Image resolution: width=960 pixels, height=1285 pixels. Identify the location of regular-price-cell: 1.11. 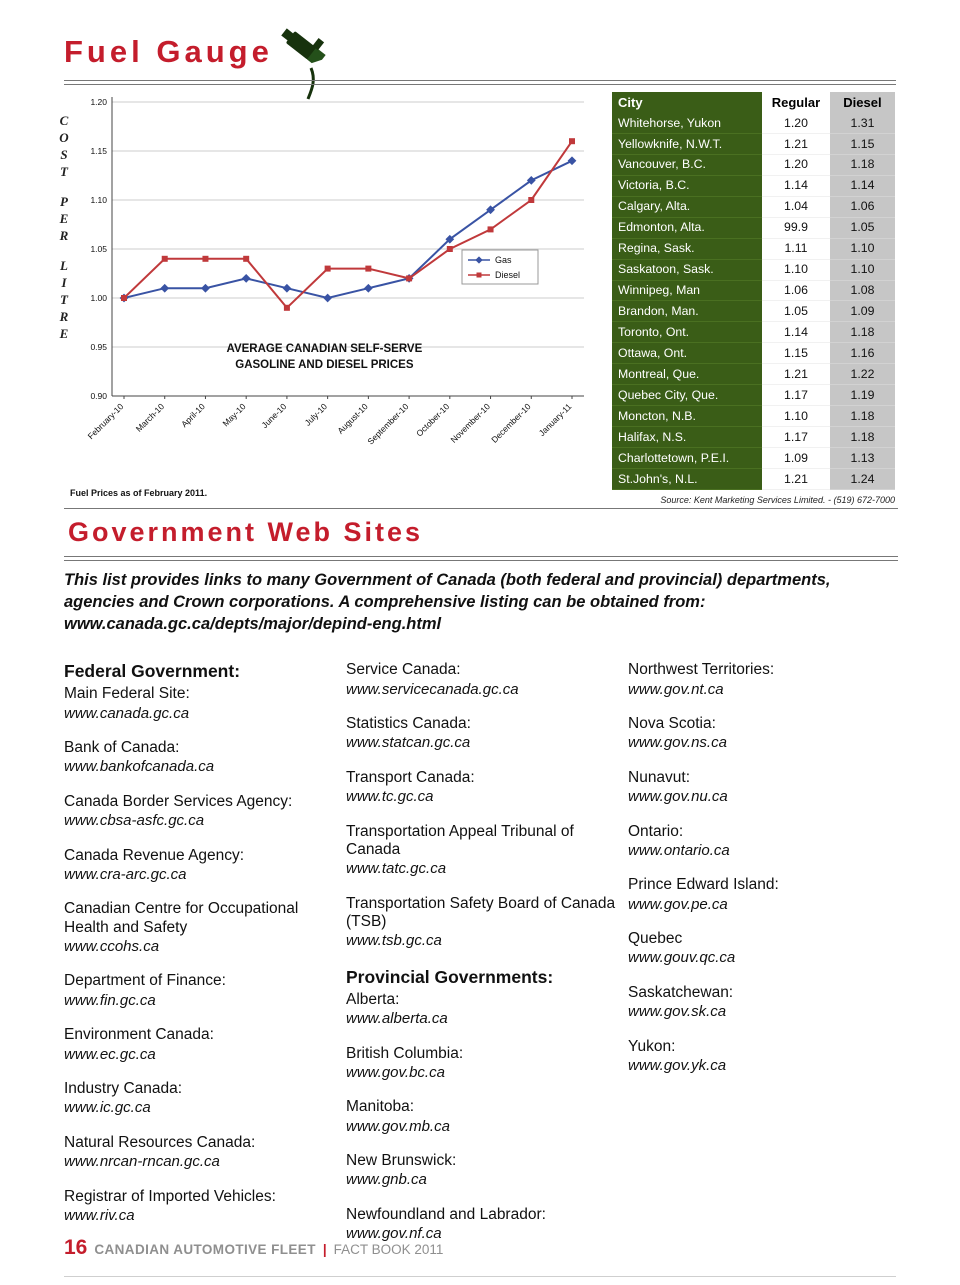
(796, 249).